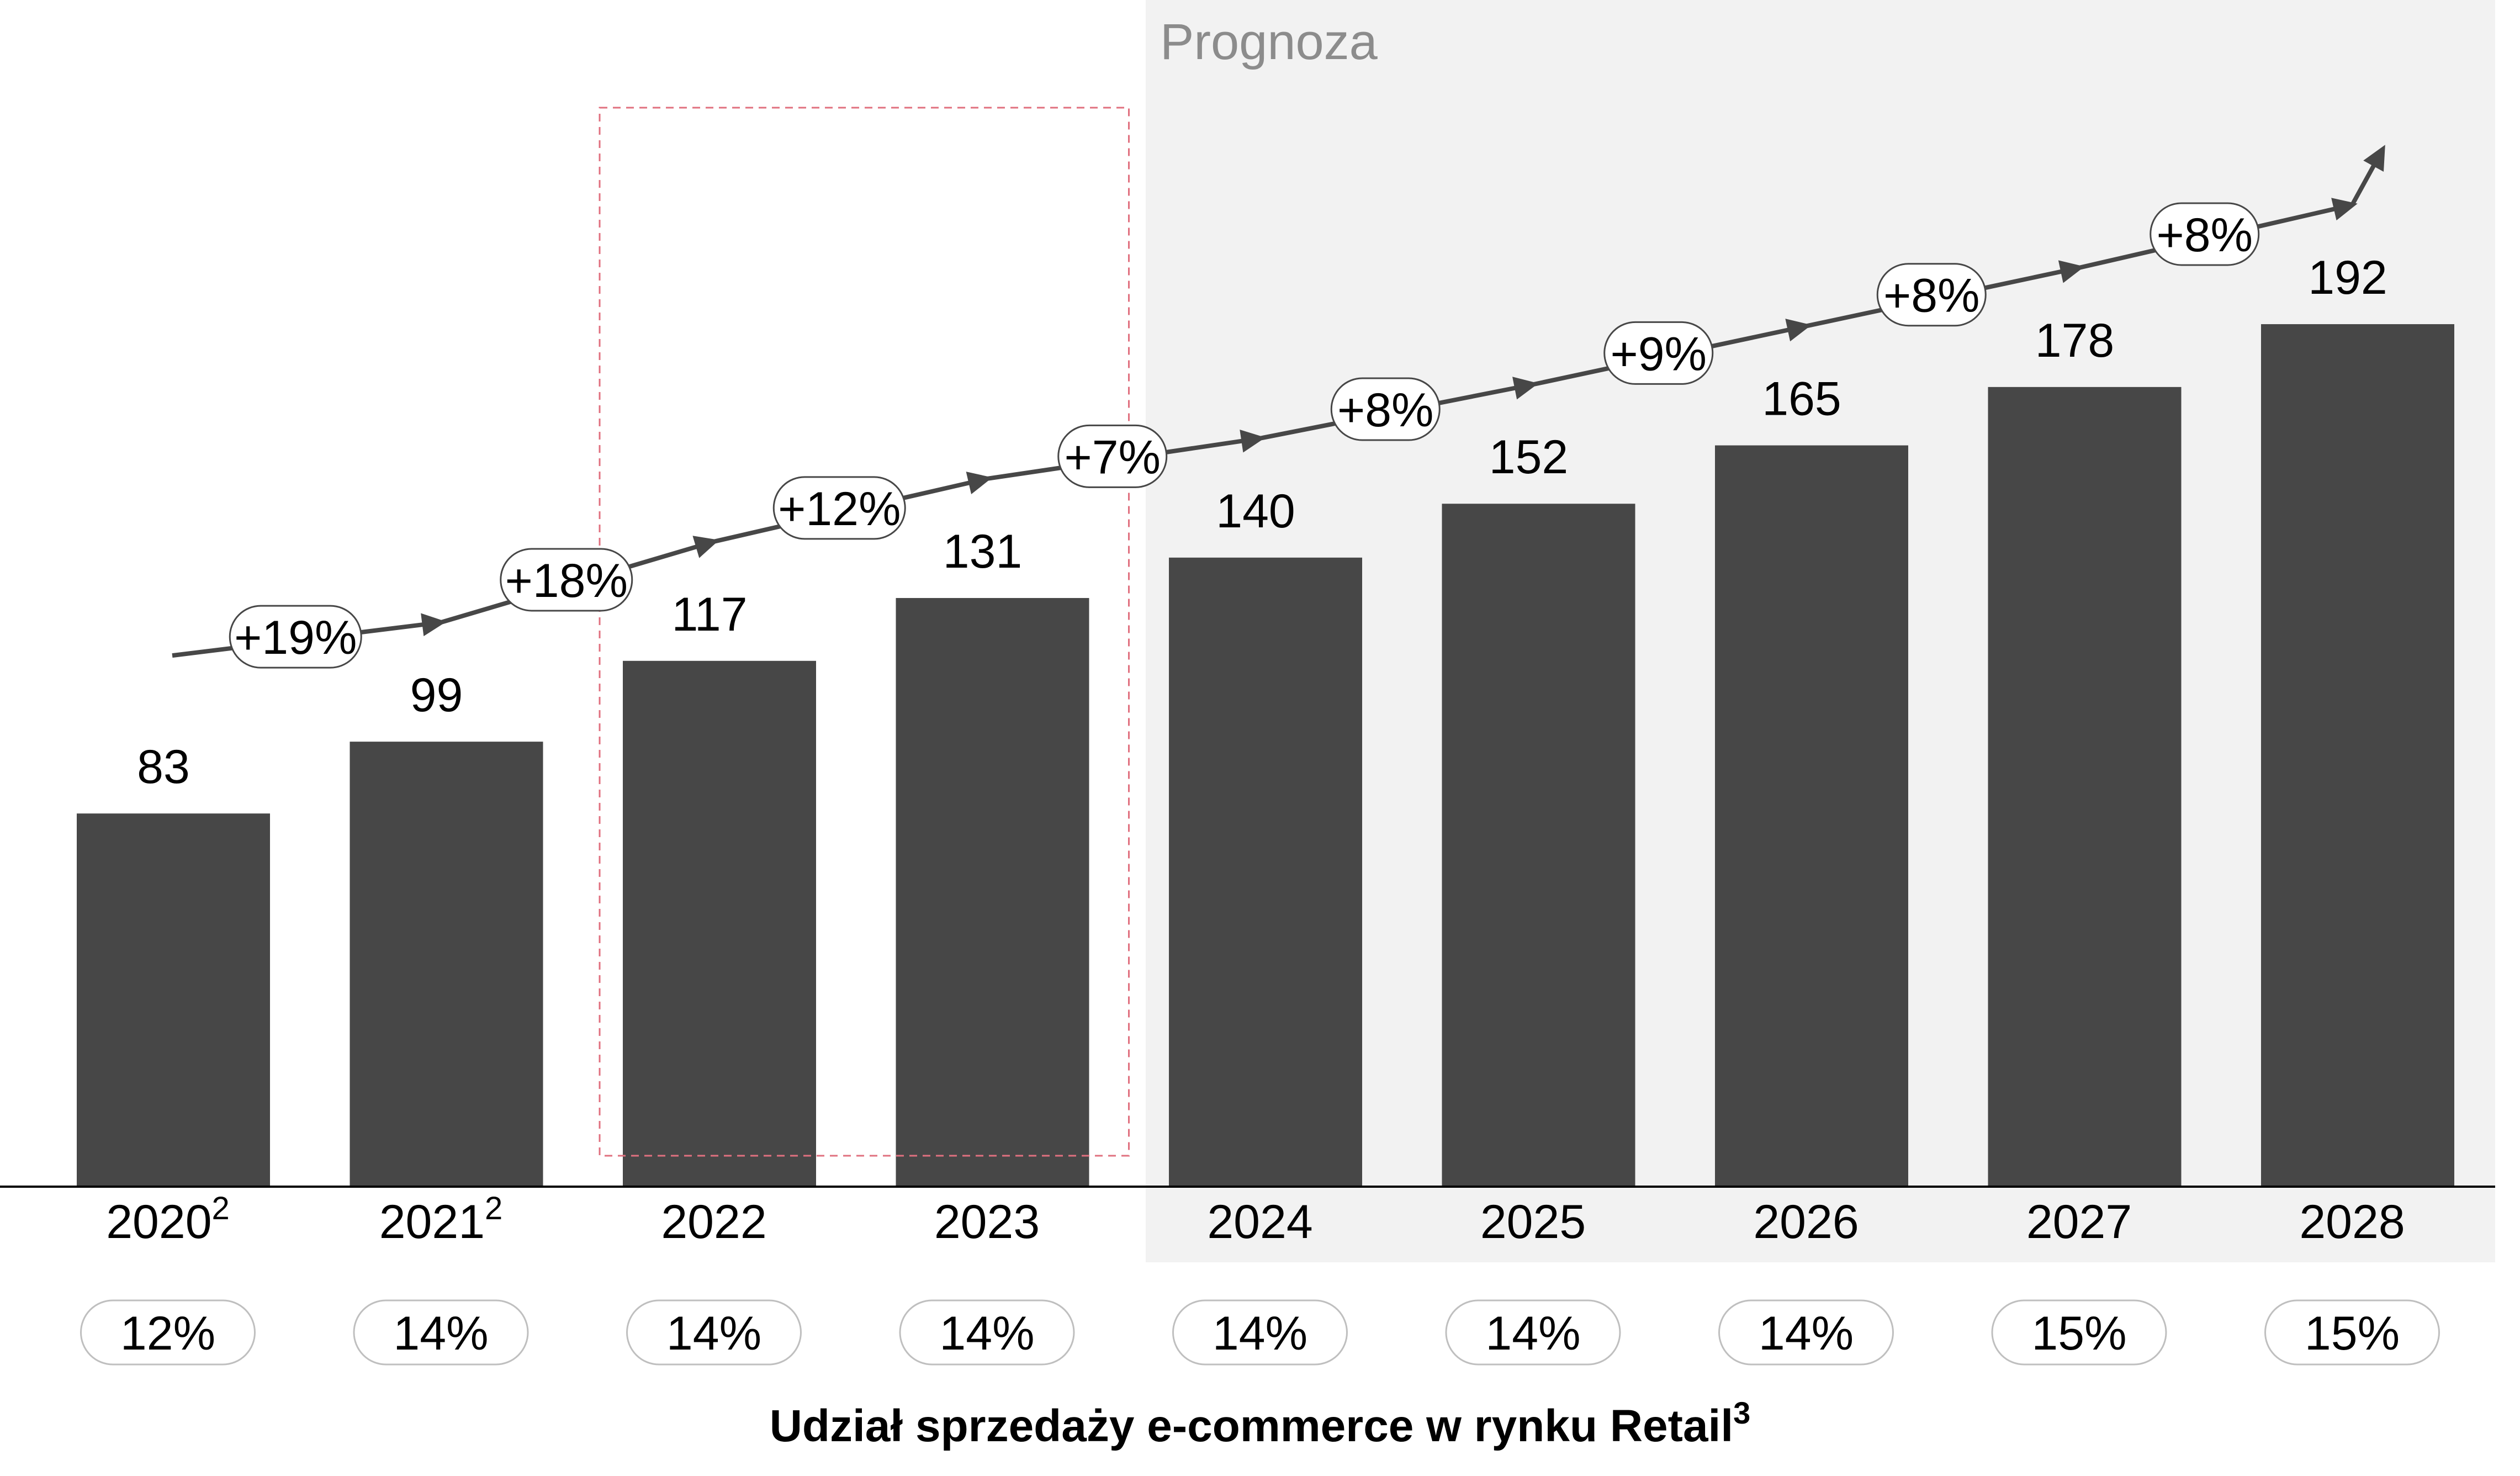 The image size is (2520, 1476). What do you see at coordinates (2079, 1222) in the screenshot?
I see `category-label-2027: 2027` at bounding box center [2079, 1222].